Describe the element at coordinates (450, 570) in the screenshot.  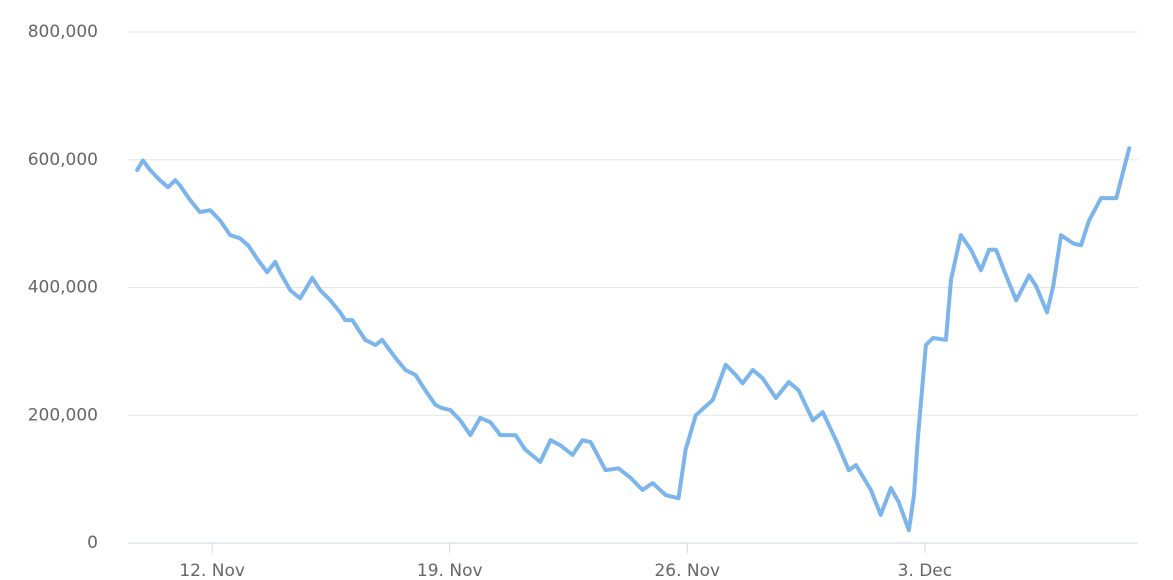
I see `x-tick-label: 19. Nov` at that location.